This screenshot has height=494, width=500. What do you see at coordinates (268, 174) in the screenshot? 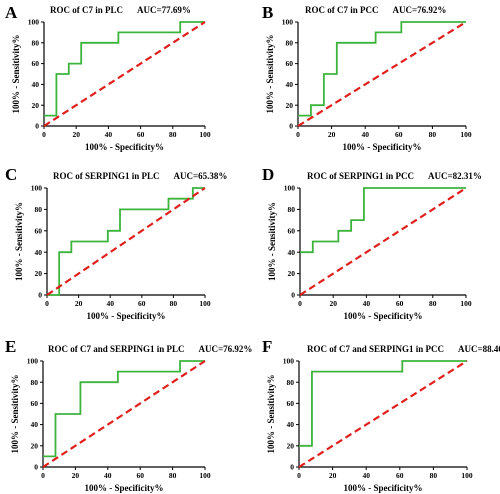
I see `panel-letter: D` at bounding box center [268, 174].